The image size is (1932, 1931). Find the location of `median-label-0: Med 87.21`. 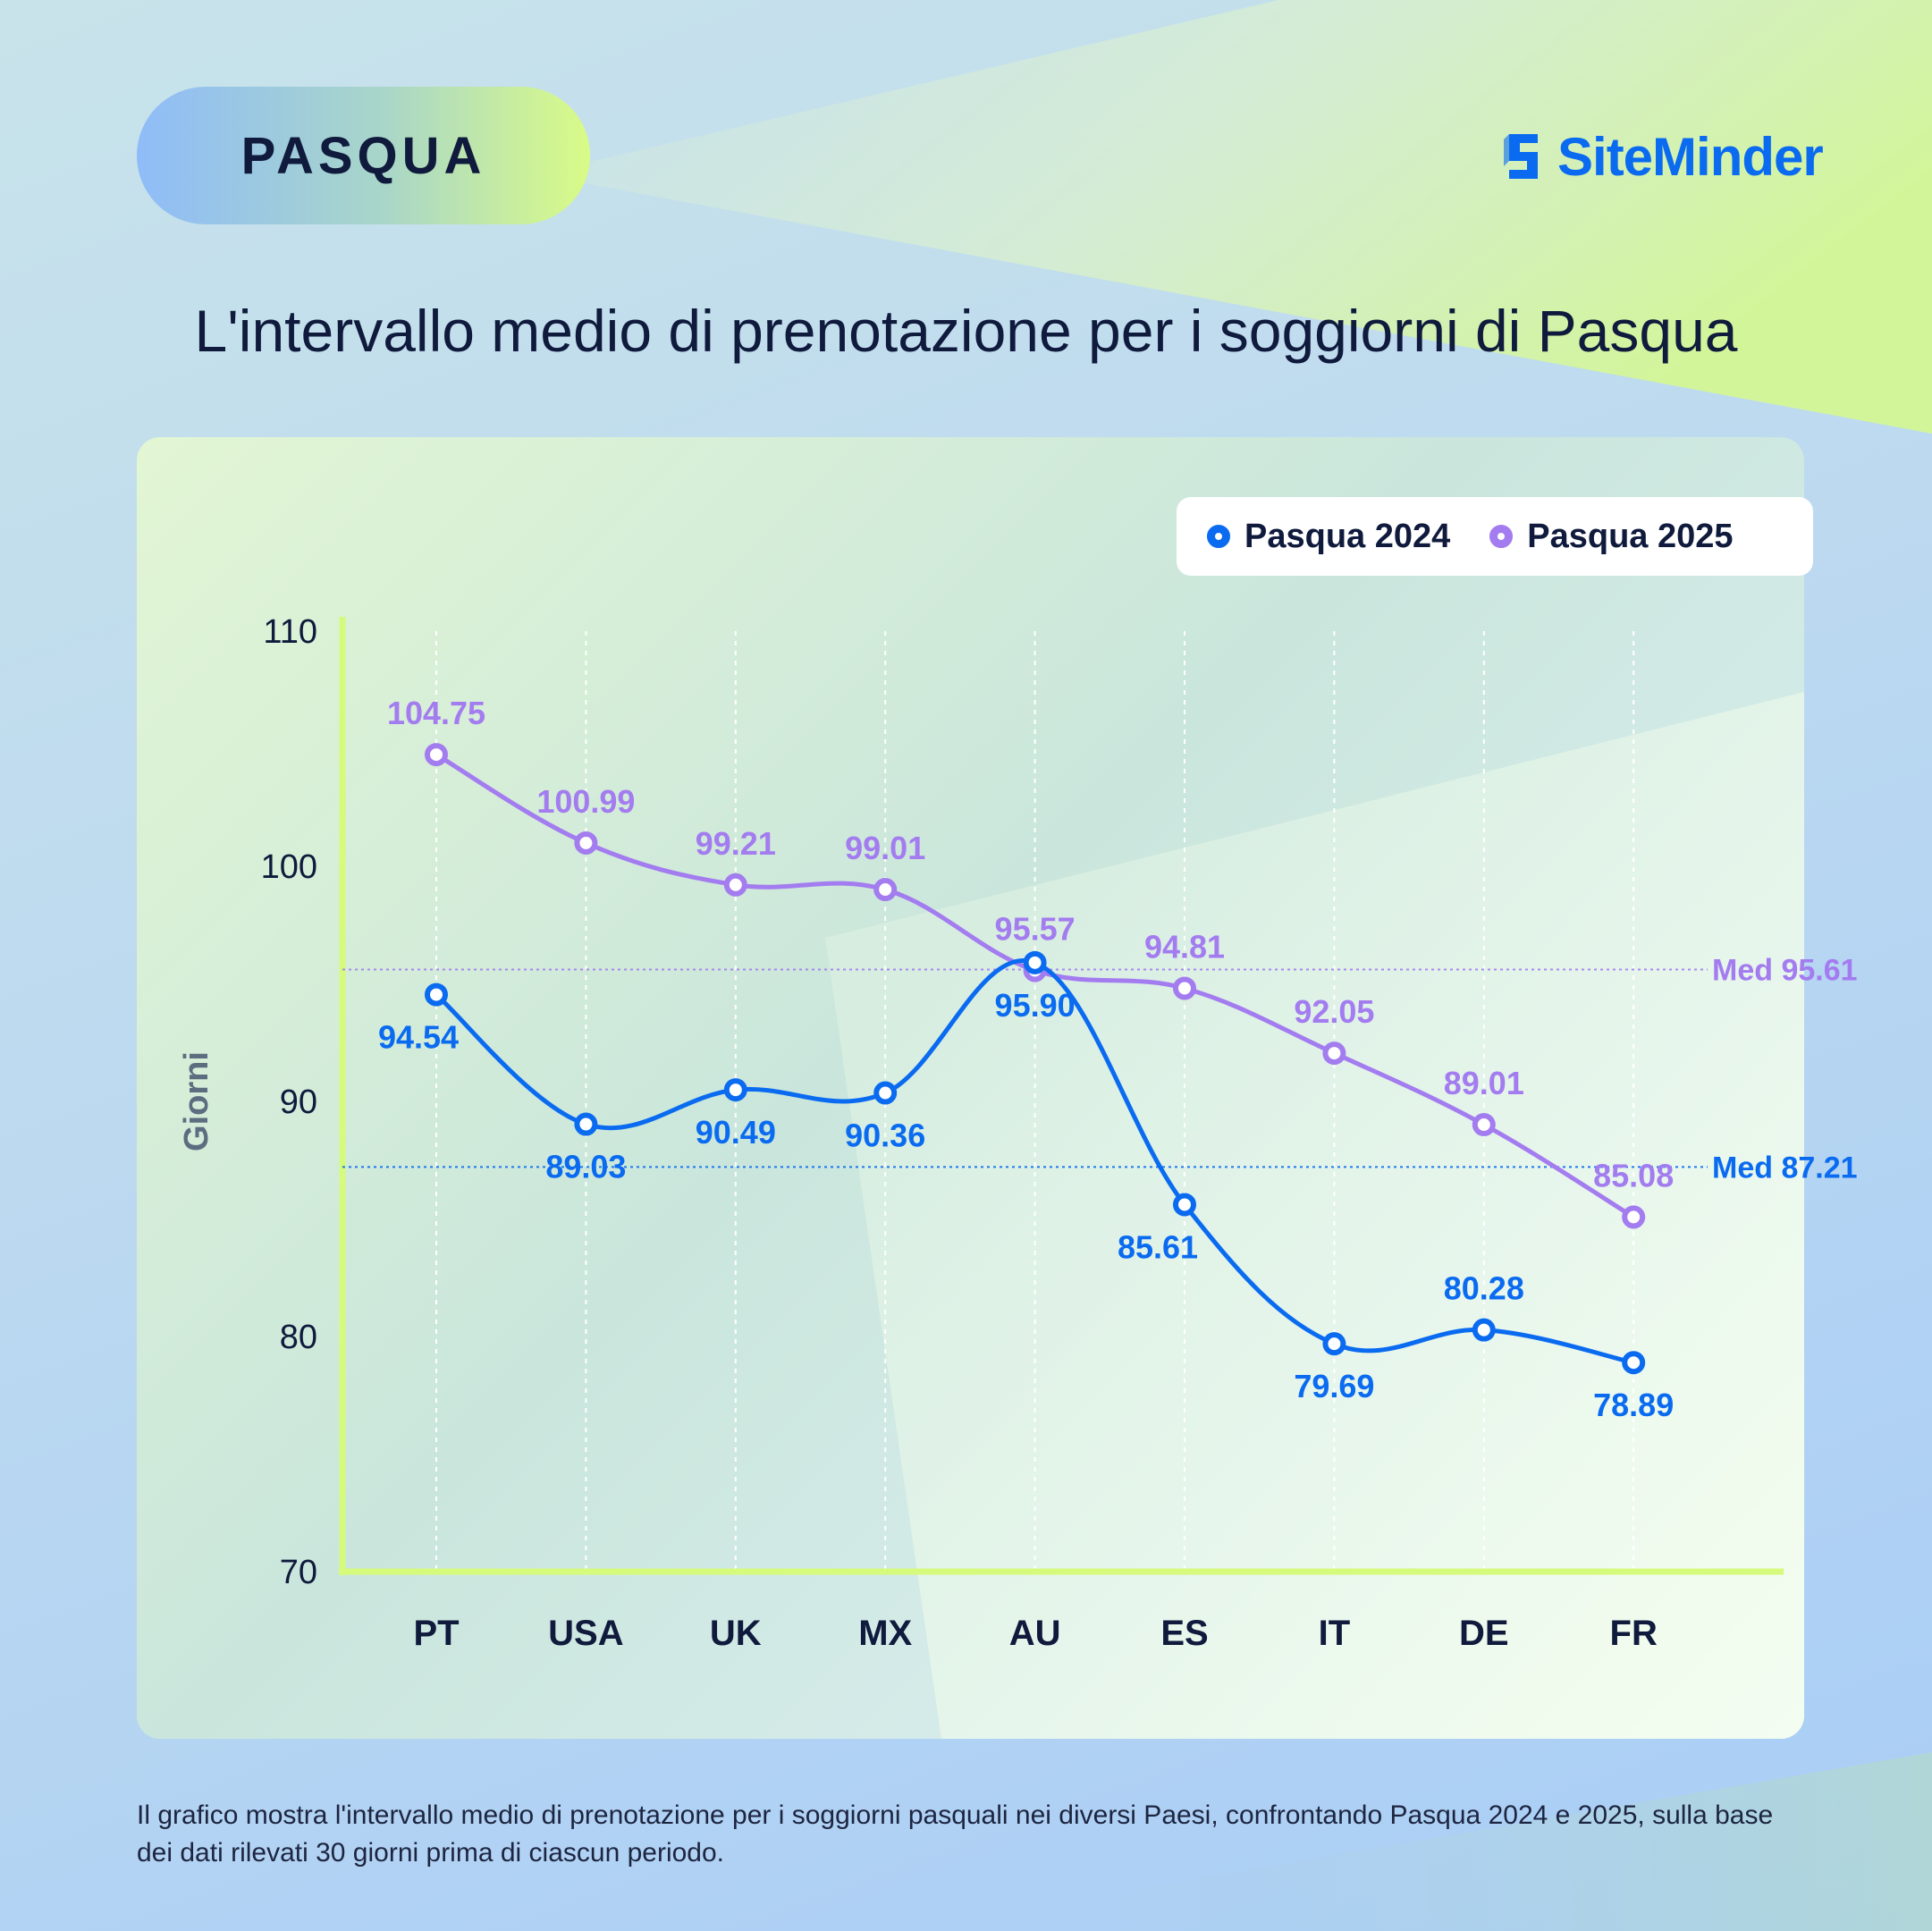

median-label-0: Med 87.21 is located at coordinates (1785, 1168).